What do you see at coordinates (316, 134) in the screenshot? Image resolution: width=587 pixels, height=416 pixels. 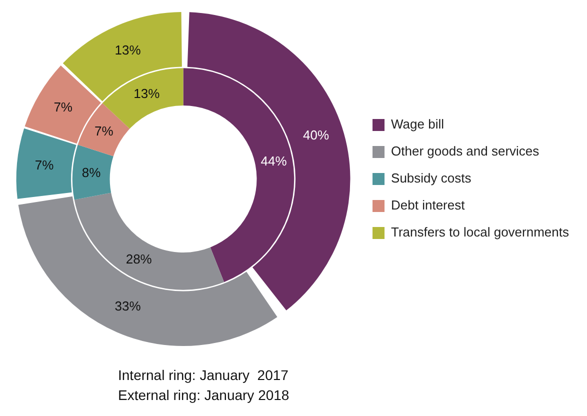 I see `data-label: 40%` at bounding box center [316, 134].